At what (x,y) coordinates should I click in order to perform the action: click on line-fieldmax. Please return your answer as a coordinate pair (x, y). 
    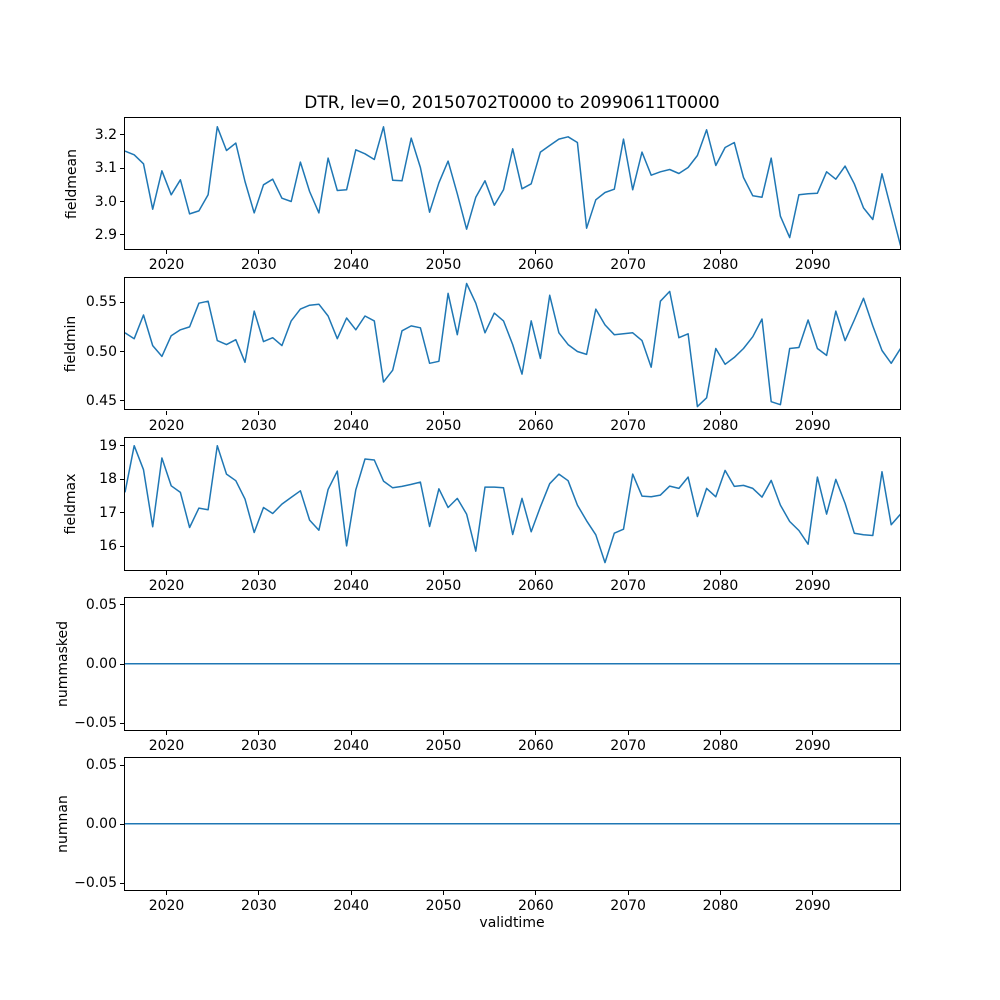
    Looking at the image, I should click on (512, 504).